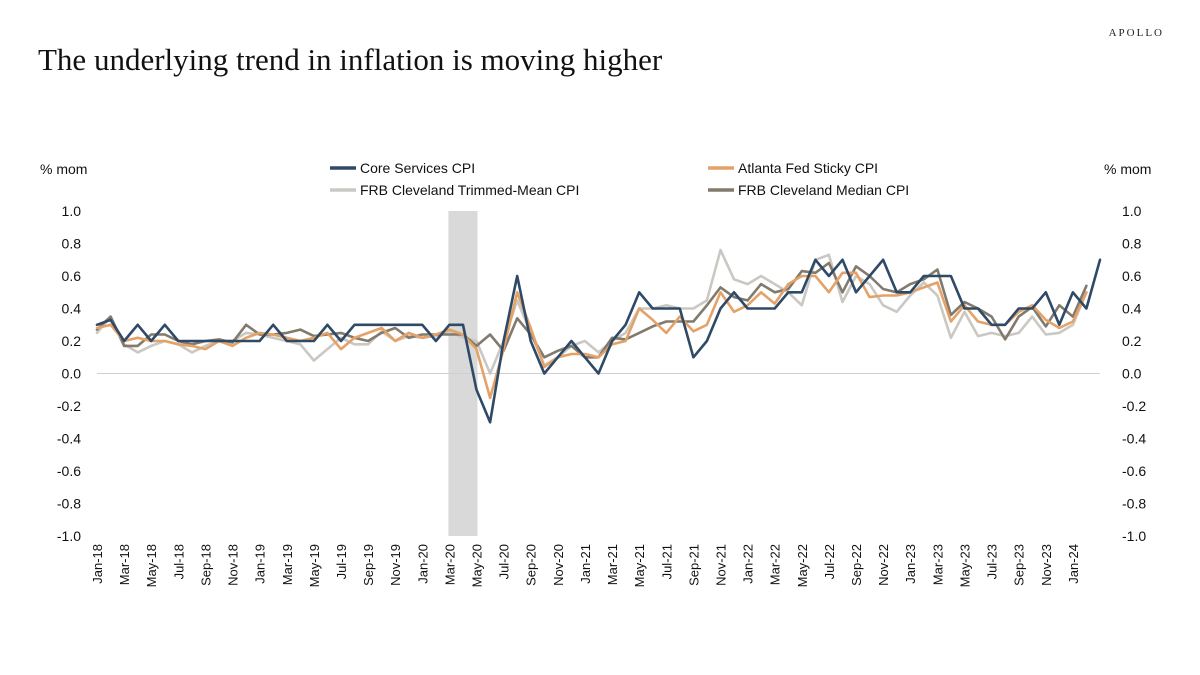 The image size is (1200, 675). I want to click on y-tick-label-right: -1.0, so click(1134, 536).